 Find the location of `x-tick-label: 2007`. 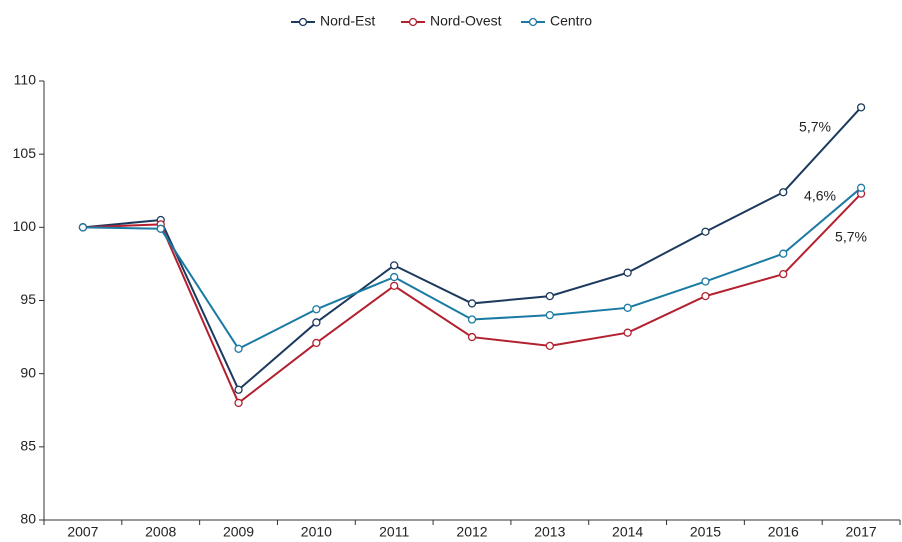

x-tick-label: 2007 is located at coordinates (82, 532).